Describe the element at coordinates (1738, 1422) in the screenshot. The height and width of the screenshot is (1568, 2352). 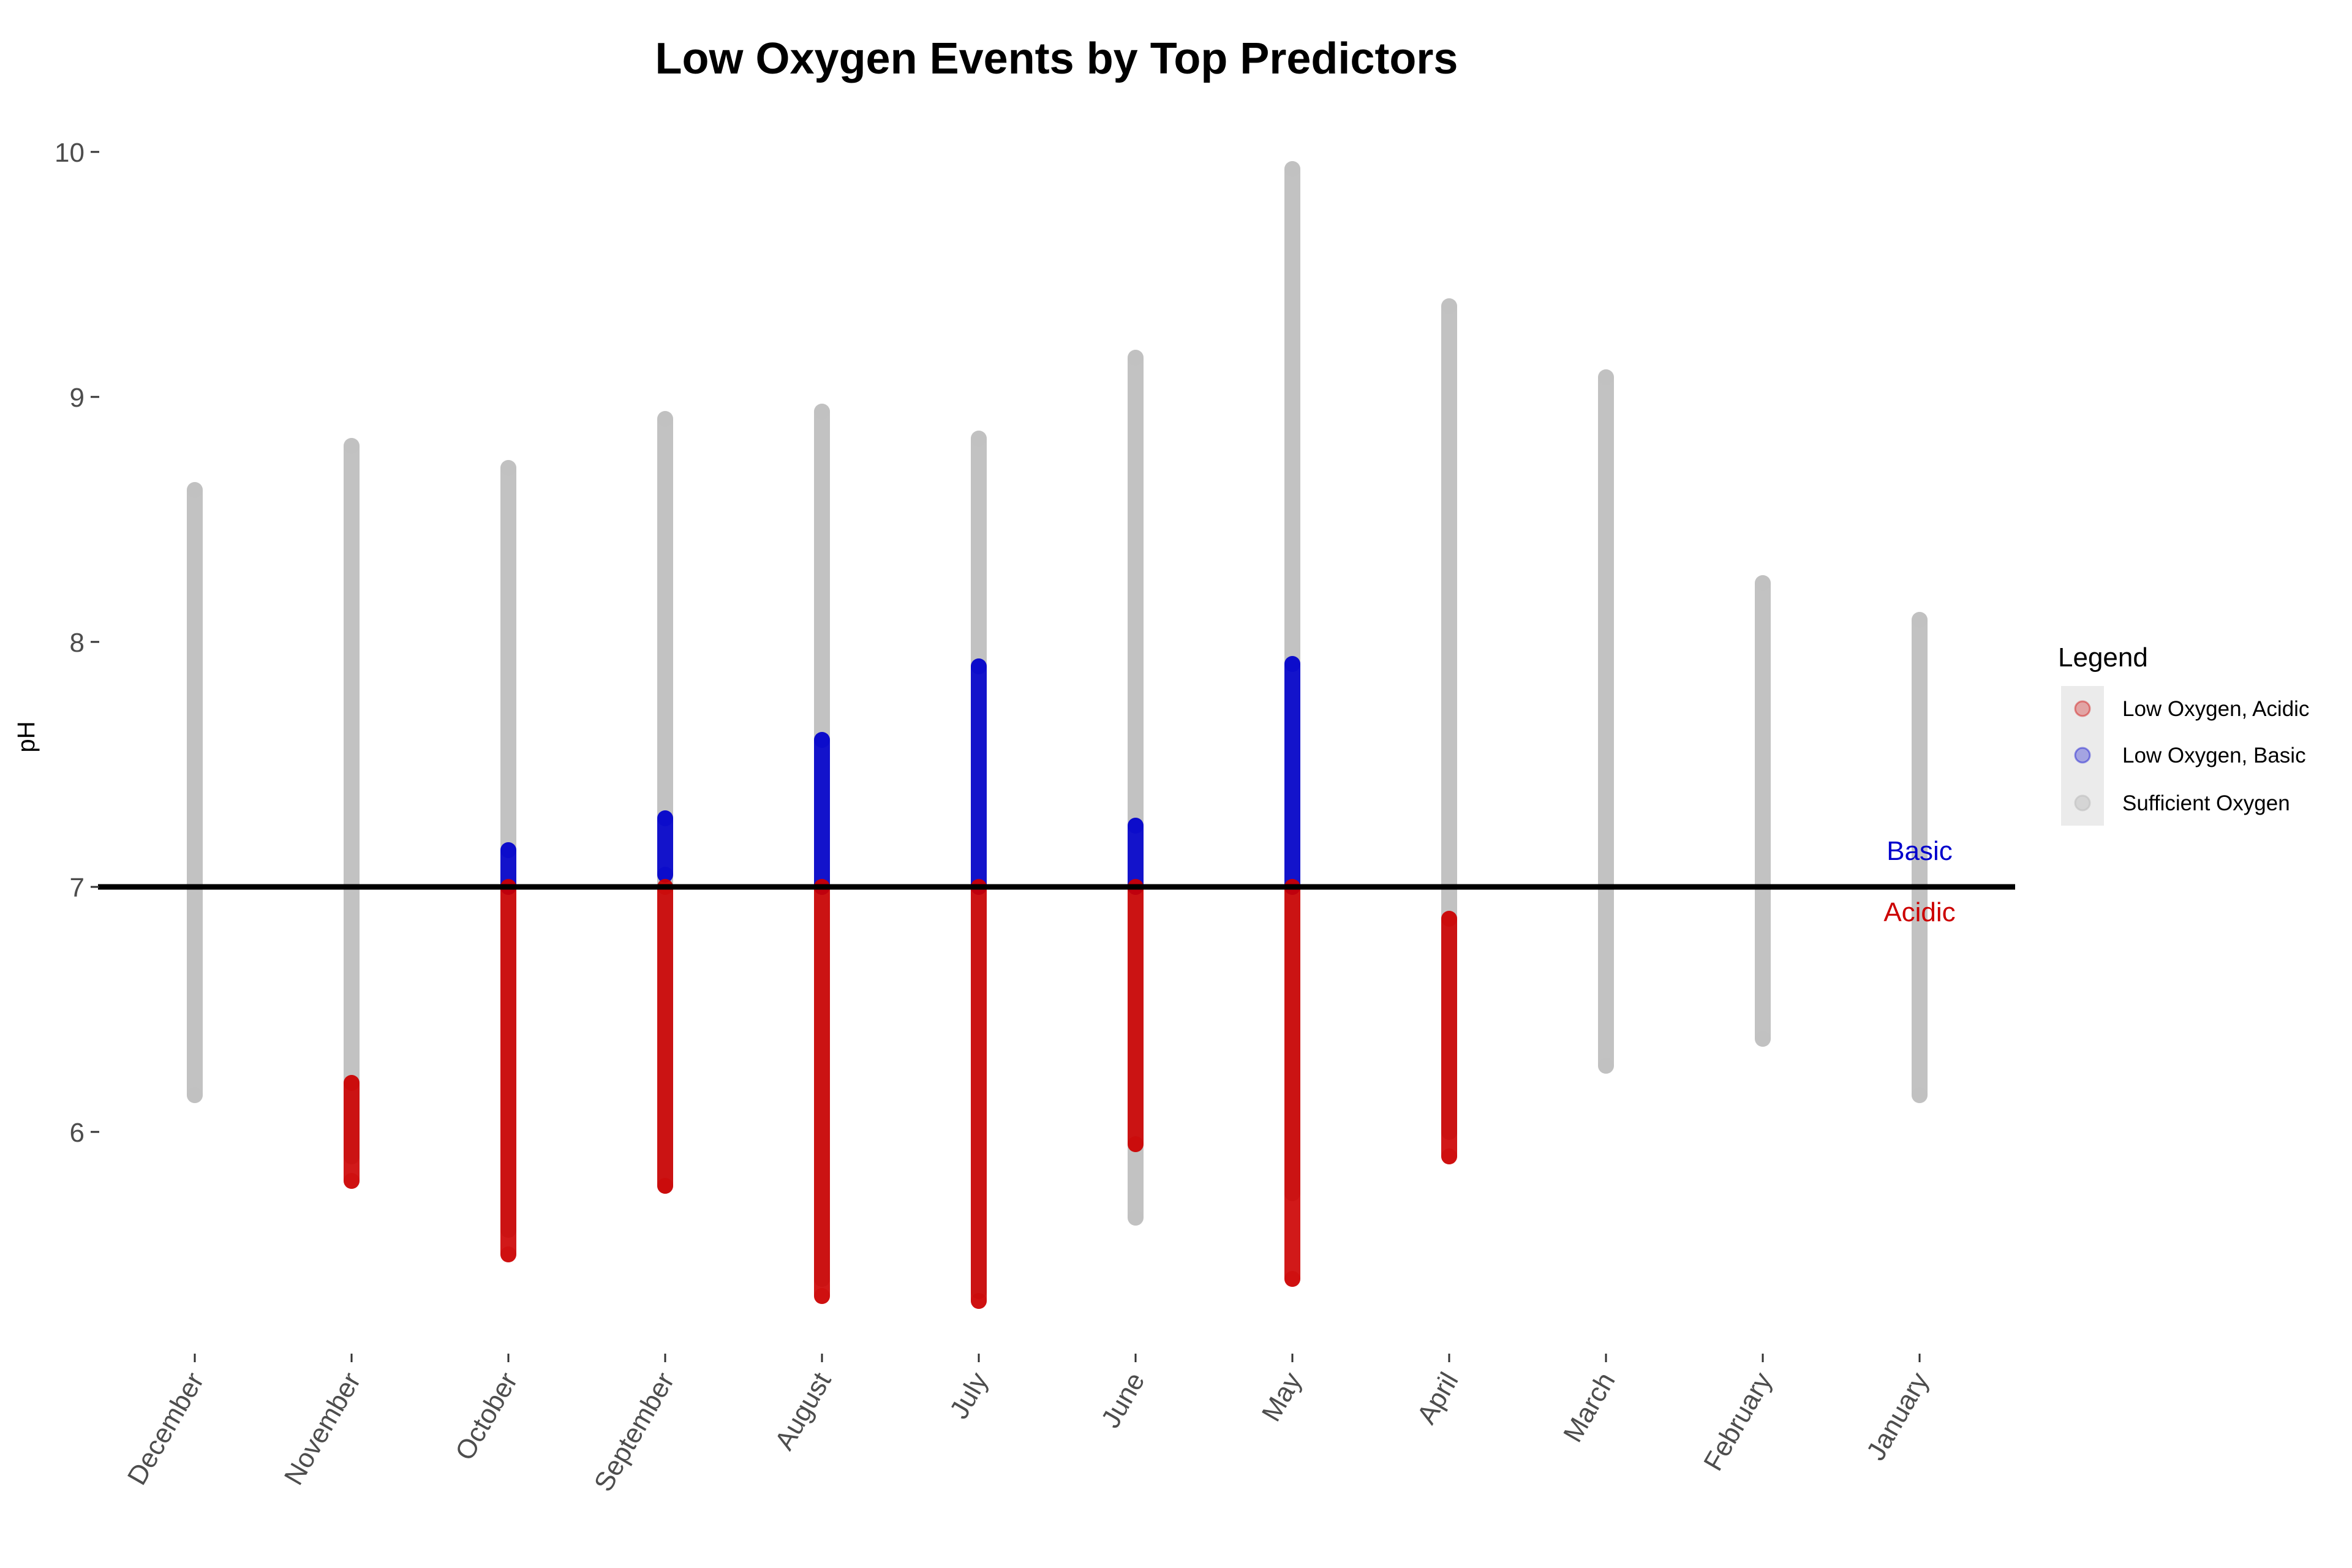
I see `x-tick-label-february: February` at that location.